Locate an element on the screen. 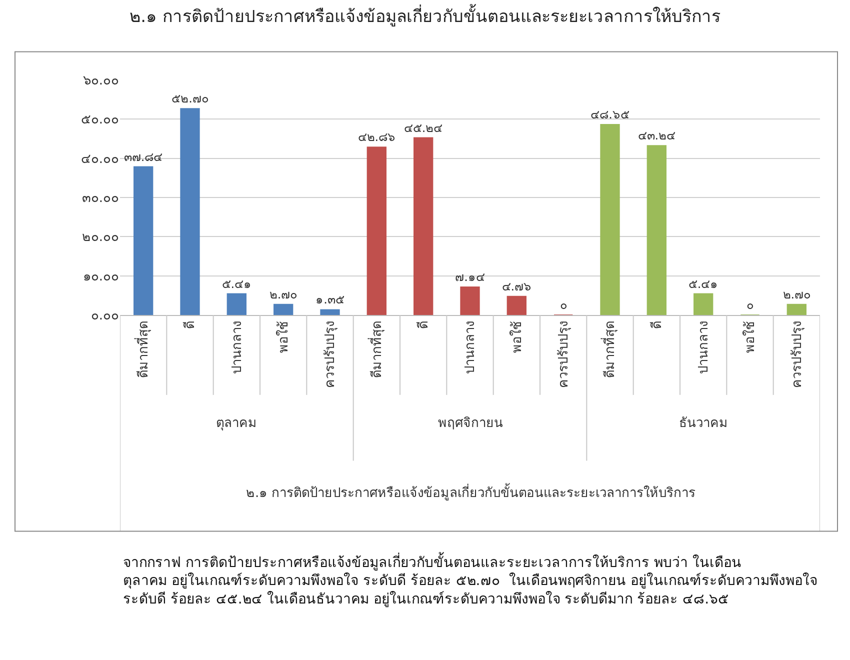 This screenshot has width=850, height=660. data-label: ๗.๑๔ is located at coordinates (470, 277).